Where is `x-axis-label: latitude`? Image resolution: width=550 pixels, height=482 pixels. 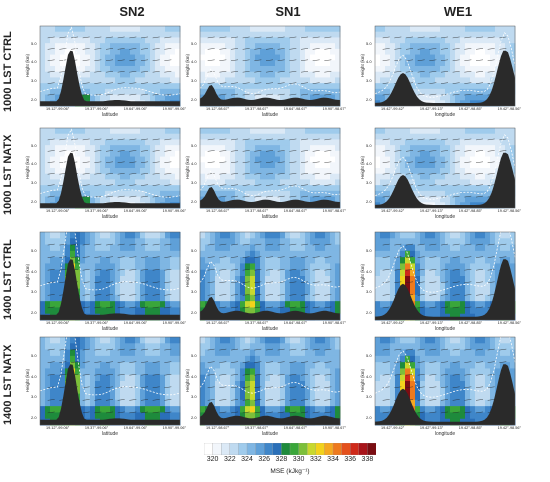 x-axis-label: latitude is located at coordinates (270, 329).